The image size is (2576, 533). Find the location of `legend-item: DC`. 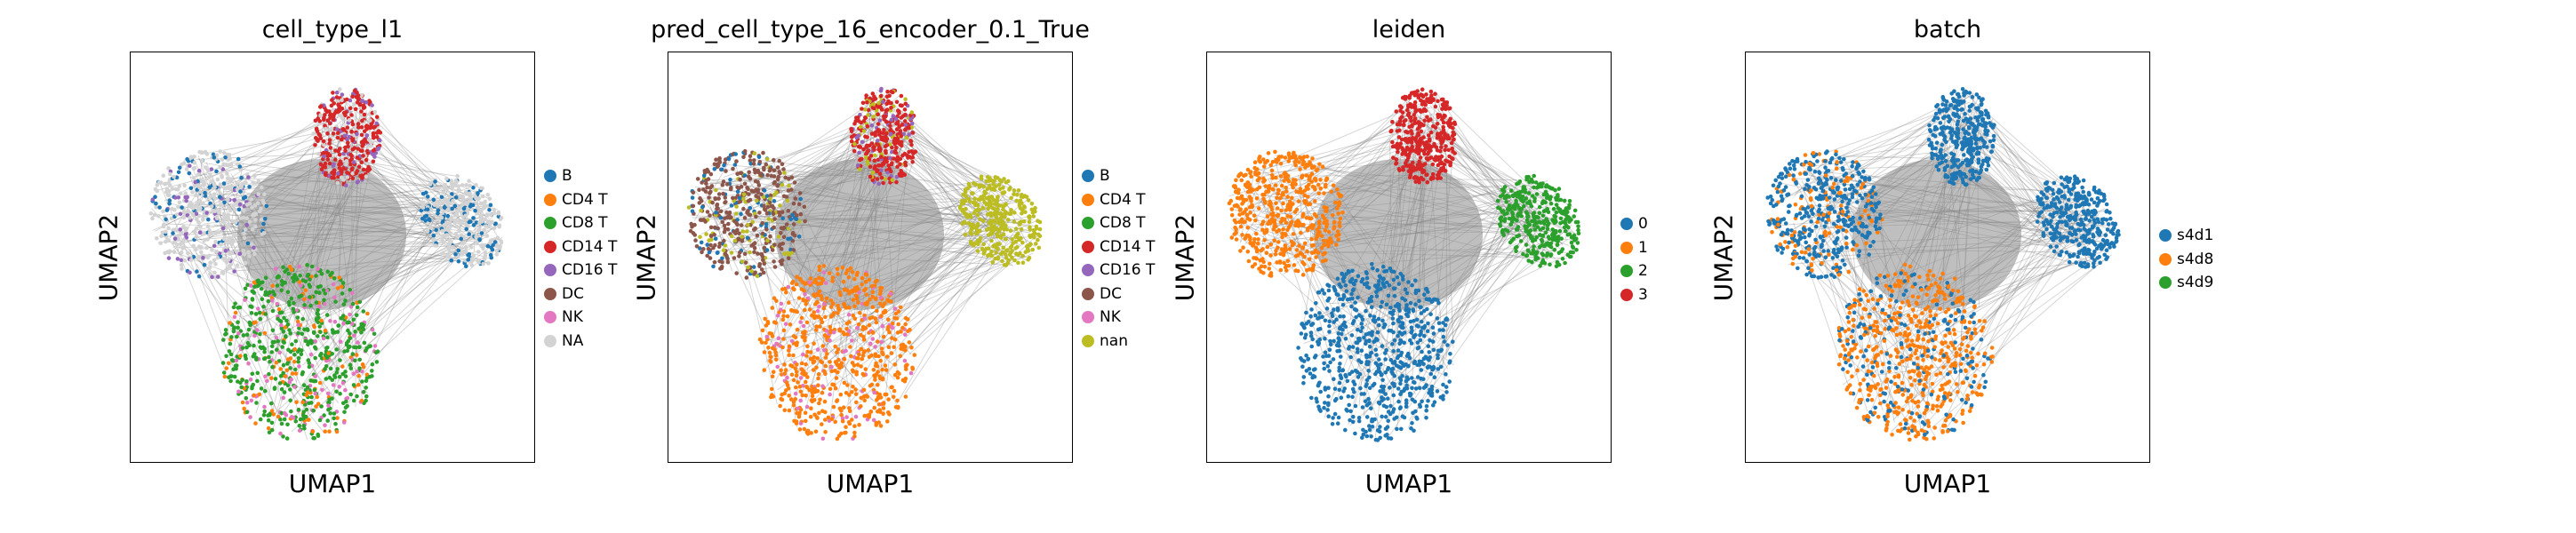

legend-item: DC is located at coordinates (580, 294).